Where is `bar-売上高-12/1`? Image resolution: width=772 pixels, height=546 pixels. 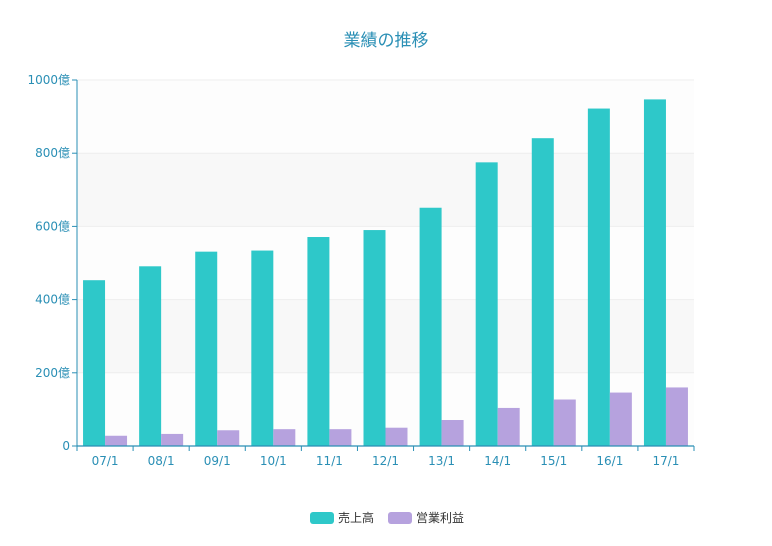 bar-売上高-12/1 is located at coordinates (374, 338).